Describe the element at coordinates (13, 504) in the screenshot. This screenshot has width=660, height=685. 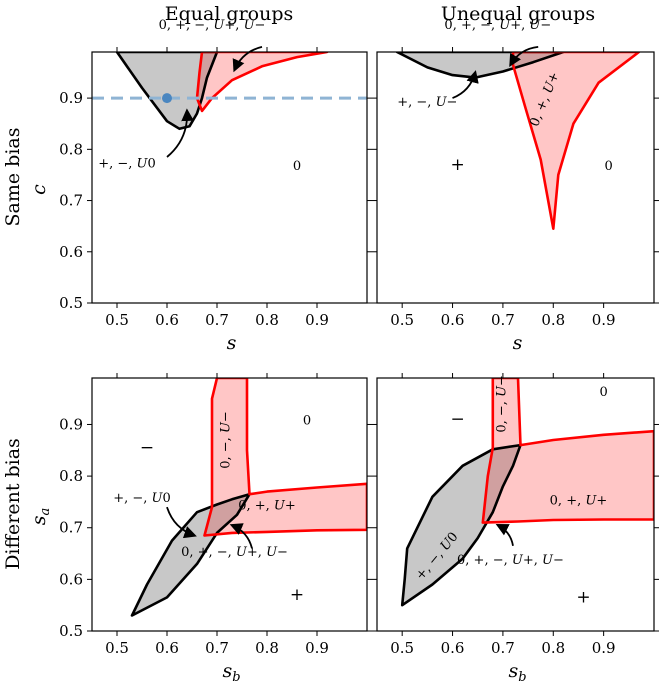
I see `row-title-different-bias: Different bias` at that location.